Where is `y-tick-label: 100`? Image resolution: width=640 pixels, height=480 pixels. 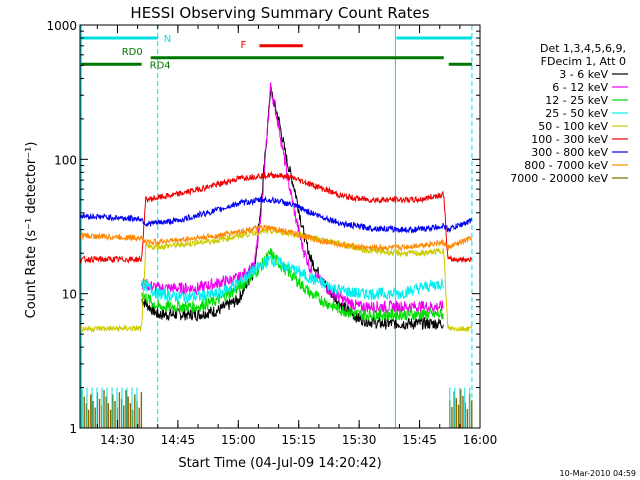 y-tick-label: 100 is located at coordinates (65, 160).